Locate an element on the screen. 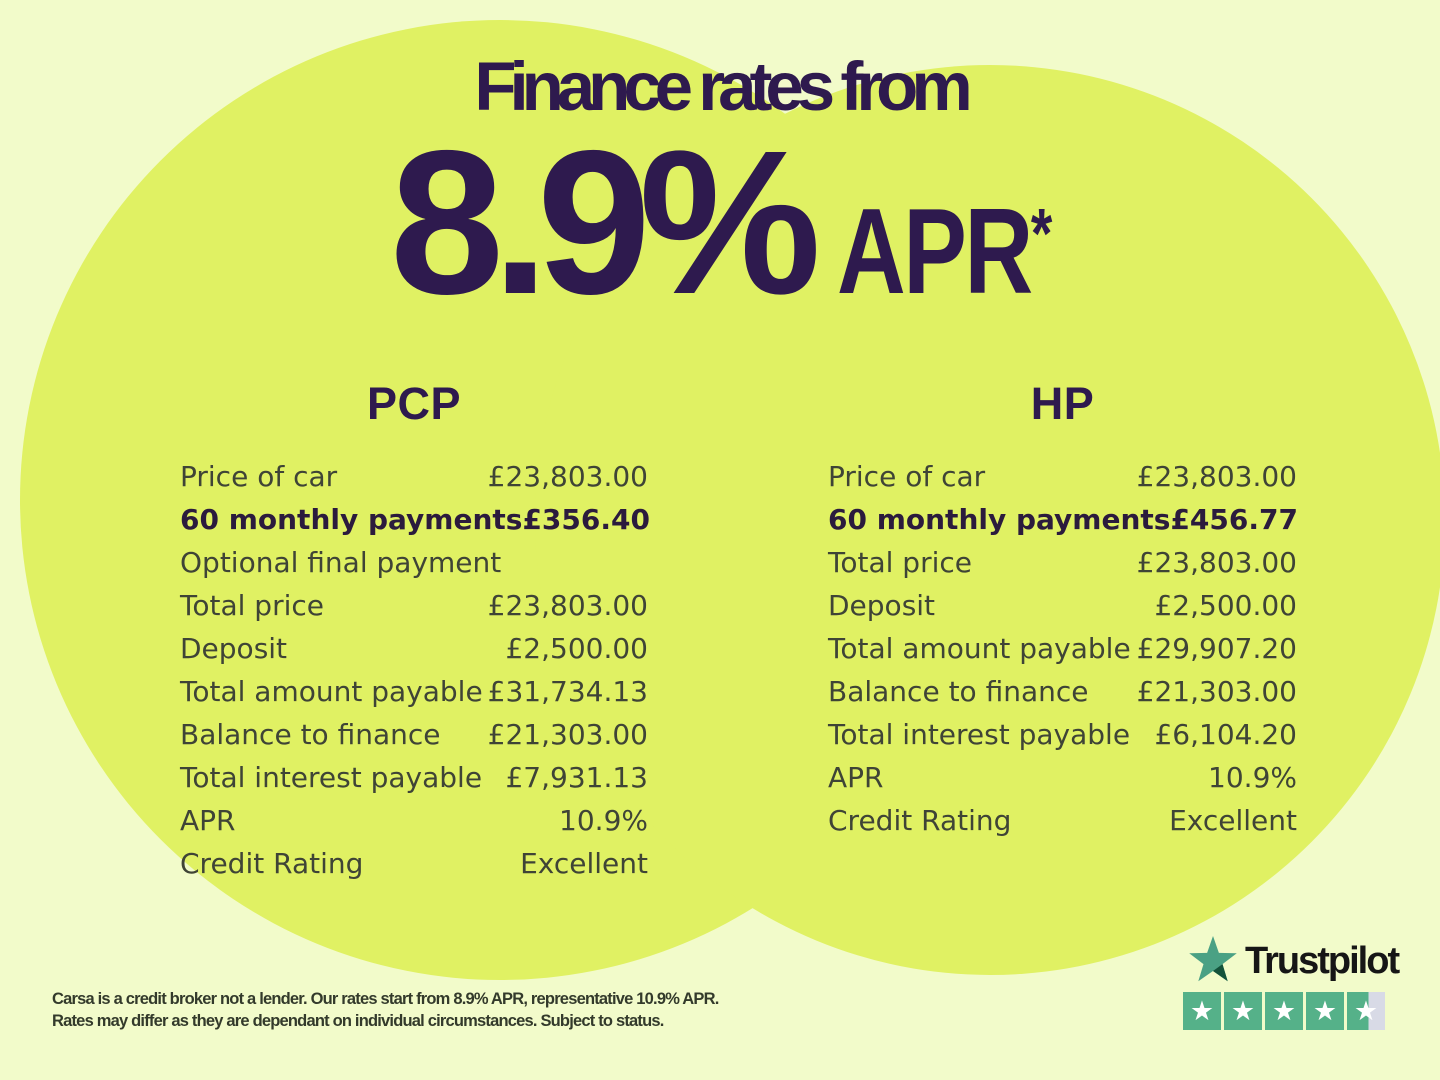  table-row: Total interest payable £7,931.13 is located at coordinates (414, 777).